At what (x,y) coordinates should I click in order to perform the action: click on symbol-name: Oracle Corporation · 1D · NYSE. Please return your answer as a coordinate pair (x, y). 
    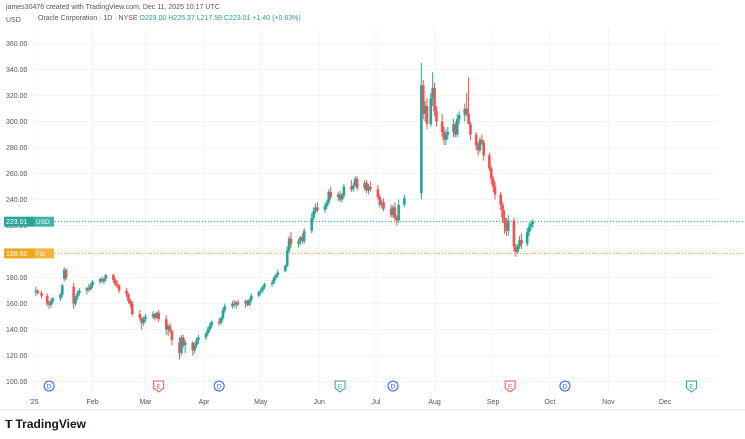
    Looking at the image, I should click on (88, 18).